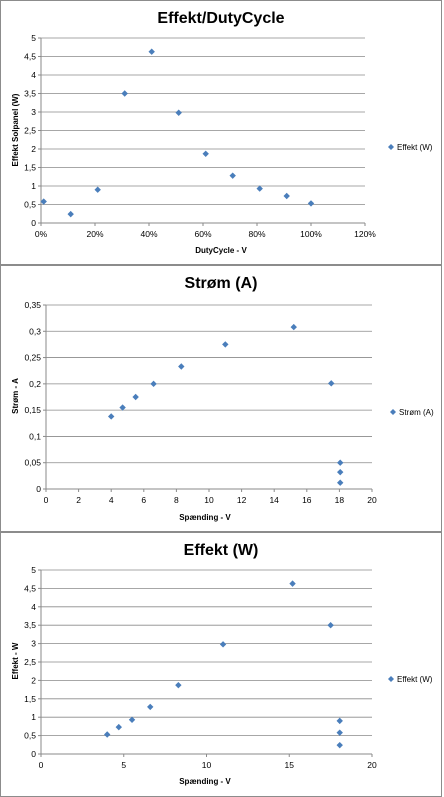 This screenshot has height=797, width=444. What do you see at coordinates (143, 500) in the screenshot?
I see `x-tick-label: 6` at bounding box center [143, 500].